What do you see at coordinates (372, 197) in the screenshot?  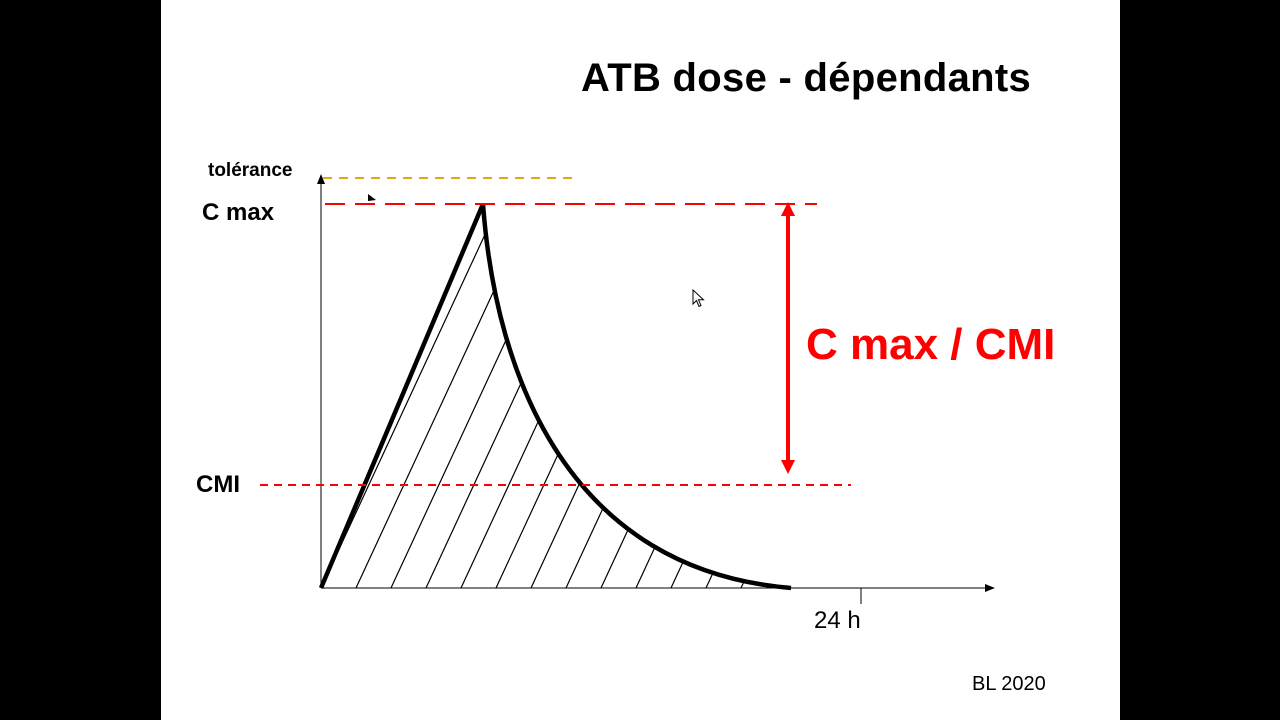 I see `small-marker-arrow` at bounding box center [372, 197].